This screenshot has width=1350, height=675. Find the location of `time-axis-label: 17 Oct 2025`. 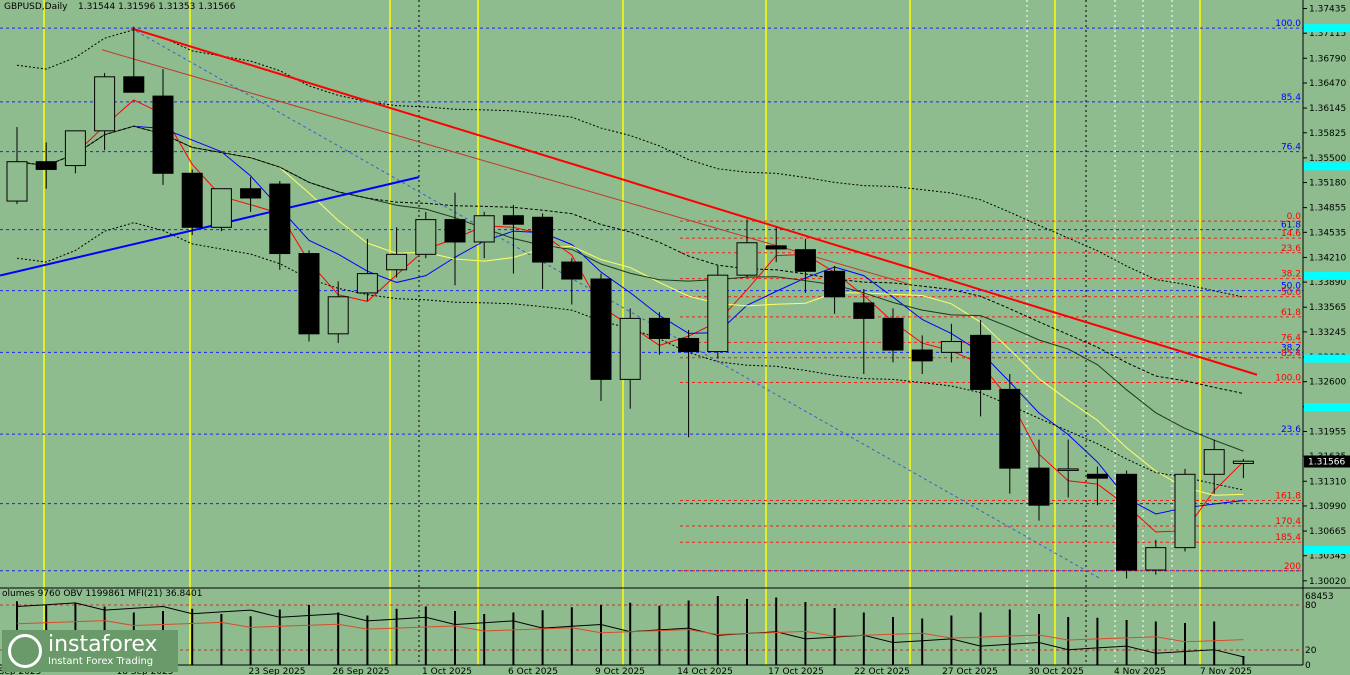

time-axis-label: 17 Oct 2025 is located at coordinates (796, 671).